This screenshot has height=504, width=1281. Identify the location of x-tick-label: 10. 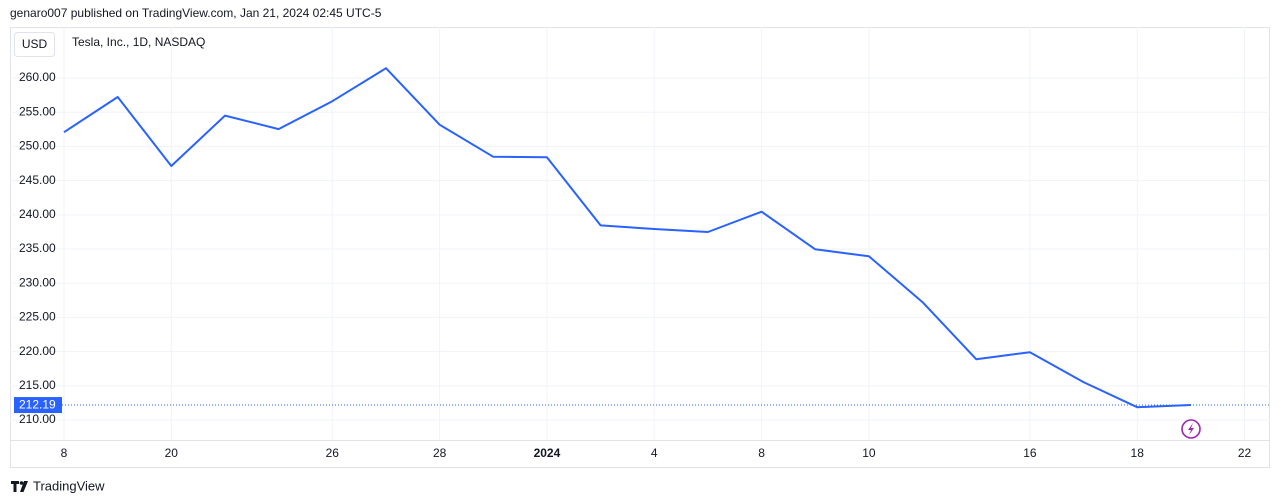
(869, 453).